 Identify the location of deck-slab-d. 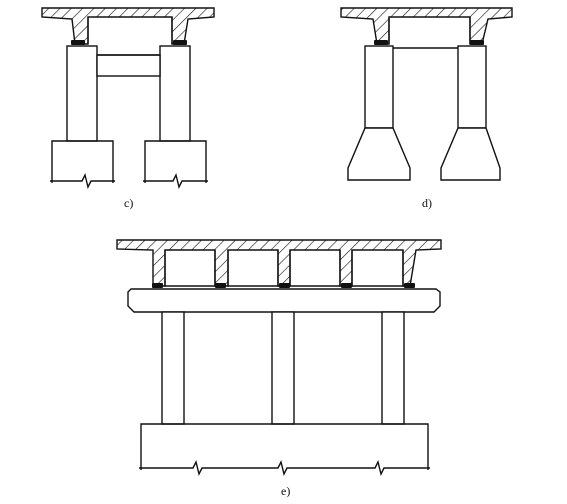
(426, 26).